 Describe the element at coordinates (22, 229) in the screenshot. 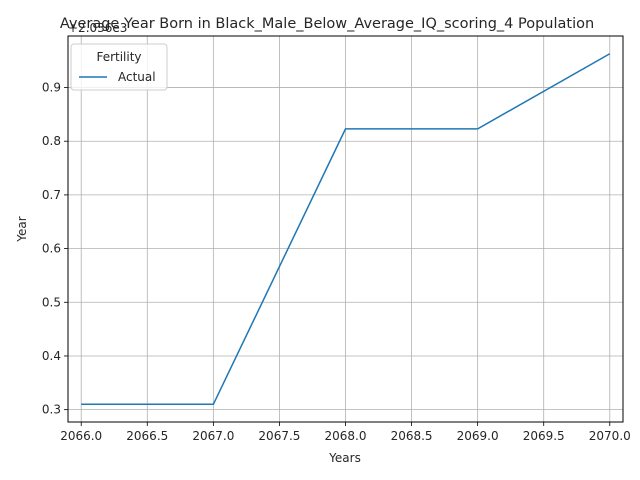

I see `y-axis-label: Year` at that location.